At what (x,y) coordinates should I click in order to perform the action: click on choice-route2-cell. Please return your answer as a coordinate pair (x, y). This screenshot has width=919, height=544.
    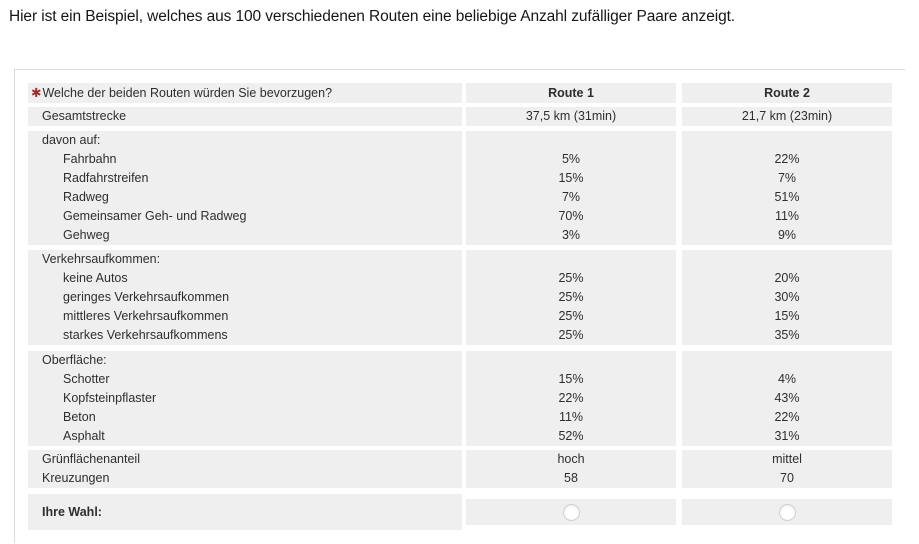
    Looking at the image, I should click on (787, 512).